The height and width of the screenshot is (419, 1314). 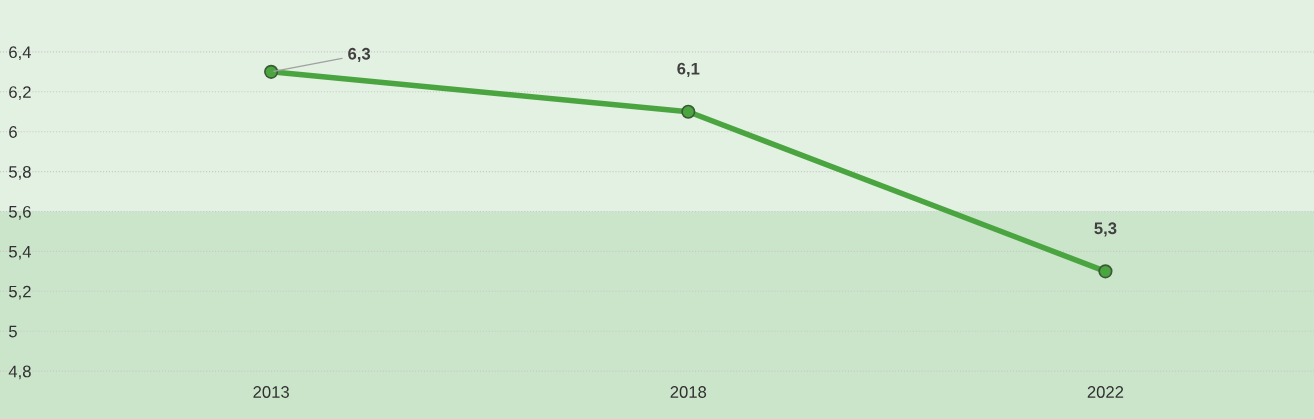 What do you see at coordinates (1105, 392) in the screenshot?
I see `x-tick-label: 2022` at bounding box center [1105, 392].